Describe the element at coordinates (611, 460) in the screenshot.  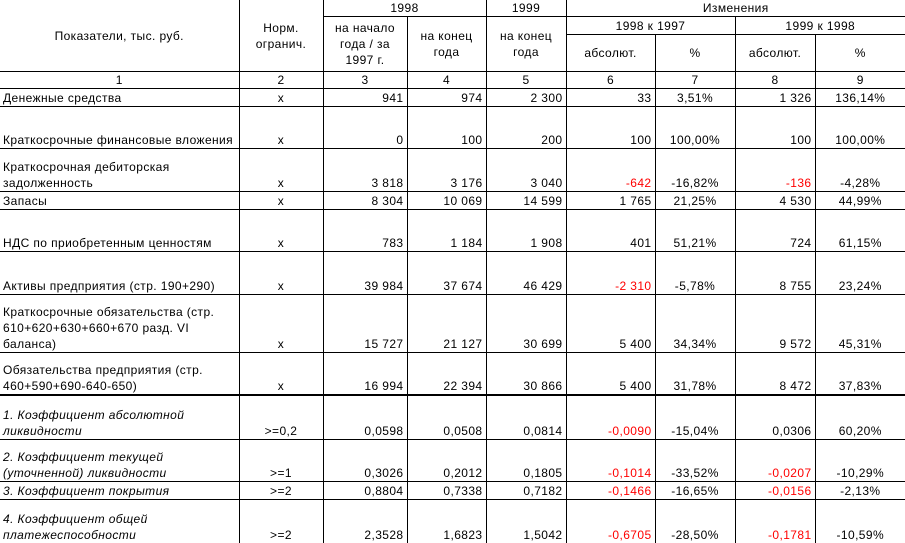
I see `row-value-v6: -0,1014` at that location.